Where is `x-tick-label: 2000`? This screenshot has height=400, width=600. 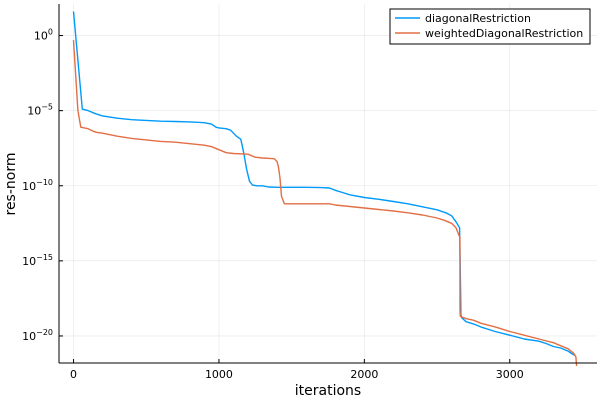
x-tick-label: 2000 is located at coordinates (364, 374).